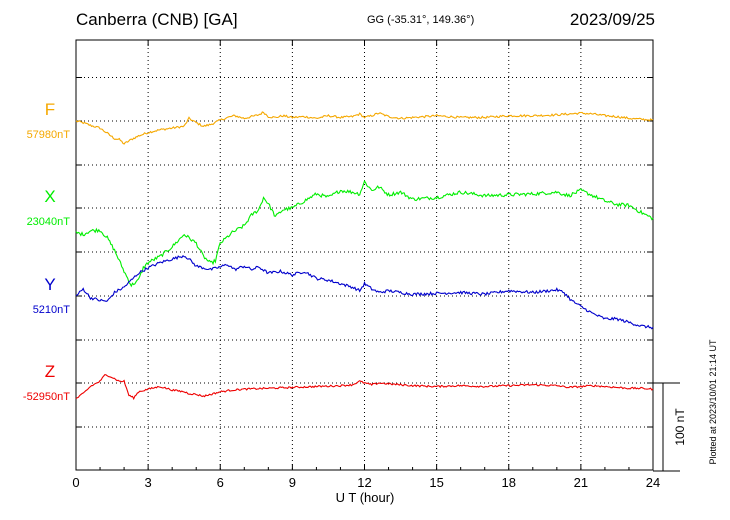  What do you see at coordinates (364, 128) in the screenshot?
I see `series-line-f` at bounding box center [364, 128].